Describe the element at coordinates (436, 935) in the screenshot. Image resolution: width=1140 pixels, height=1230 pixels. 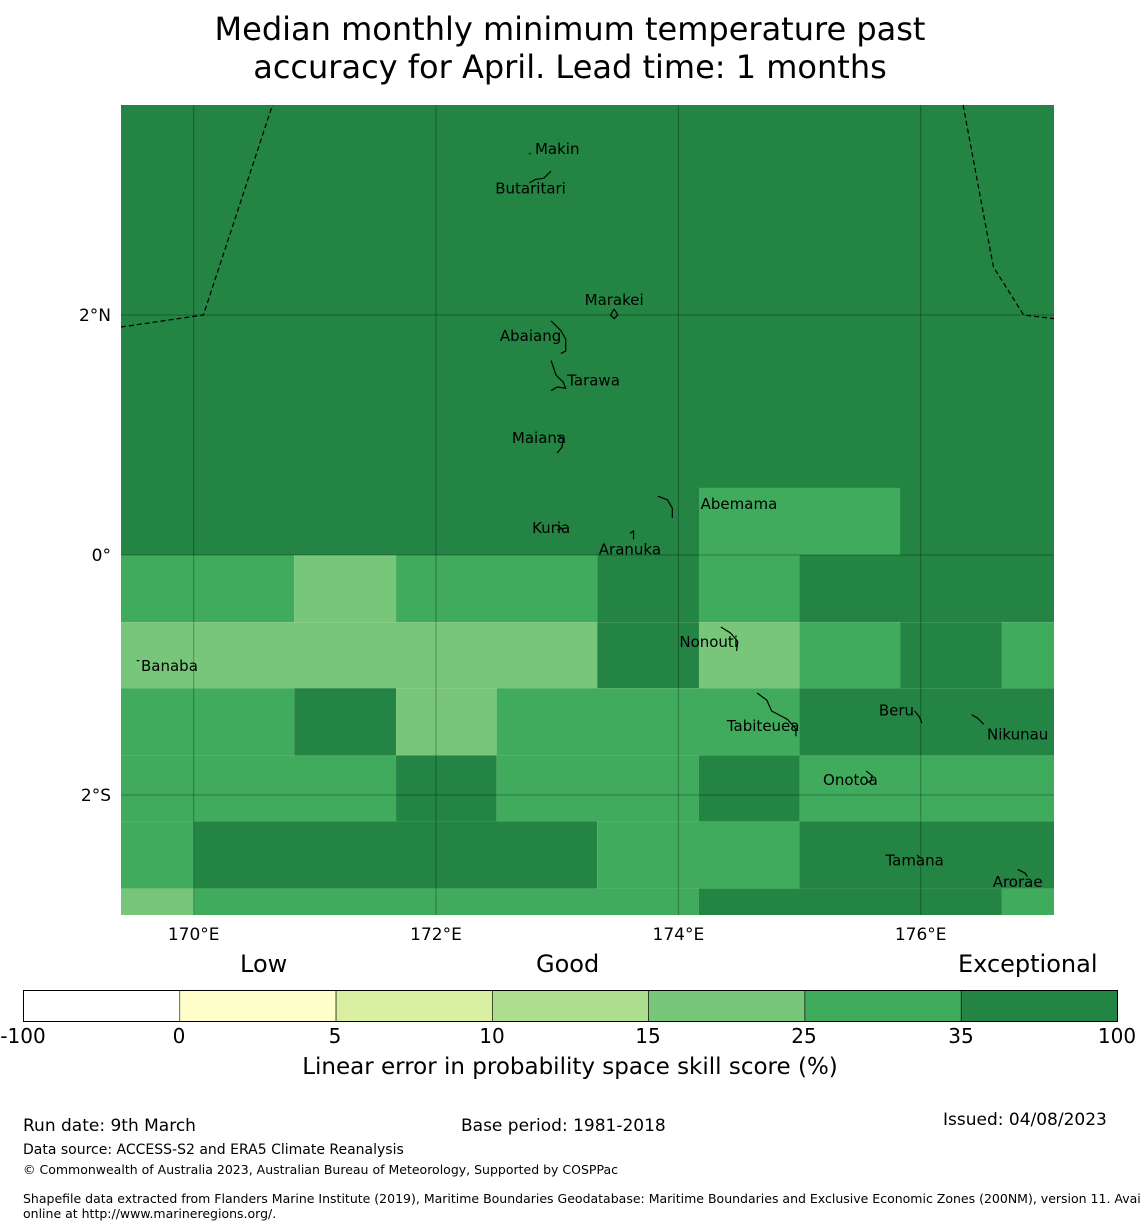
I see `lon-tick-label: 172°E` at that location.